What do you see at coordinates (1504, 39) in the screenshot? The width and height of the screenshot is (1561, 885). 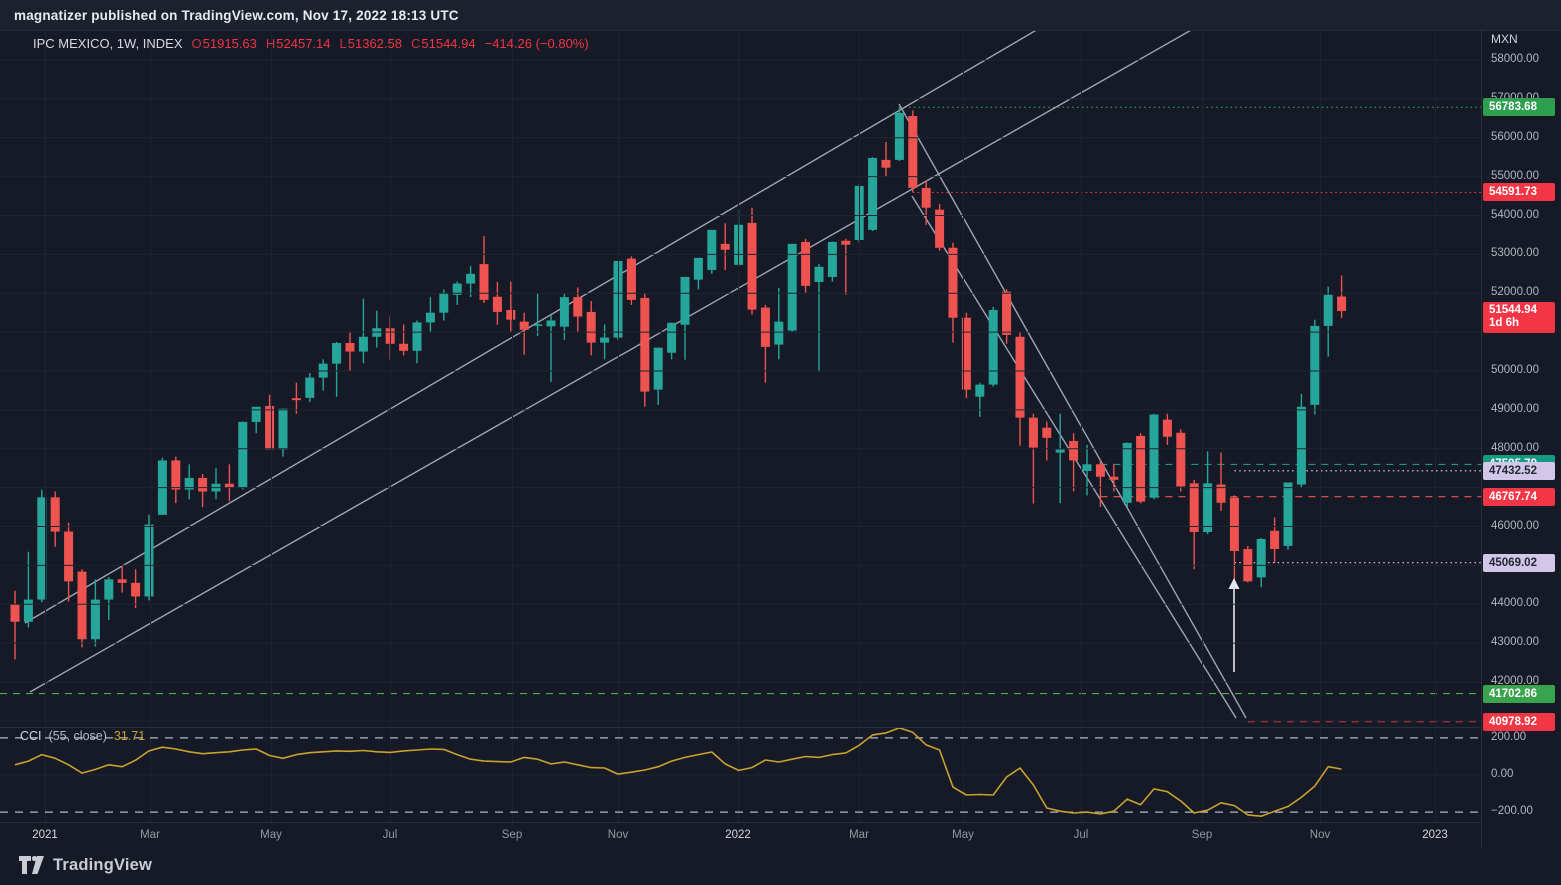 I see `currency-label: MXN` at bounding box center [1504, 39].